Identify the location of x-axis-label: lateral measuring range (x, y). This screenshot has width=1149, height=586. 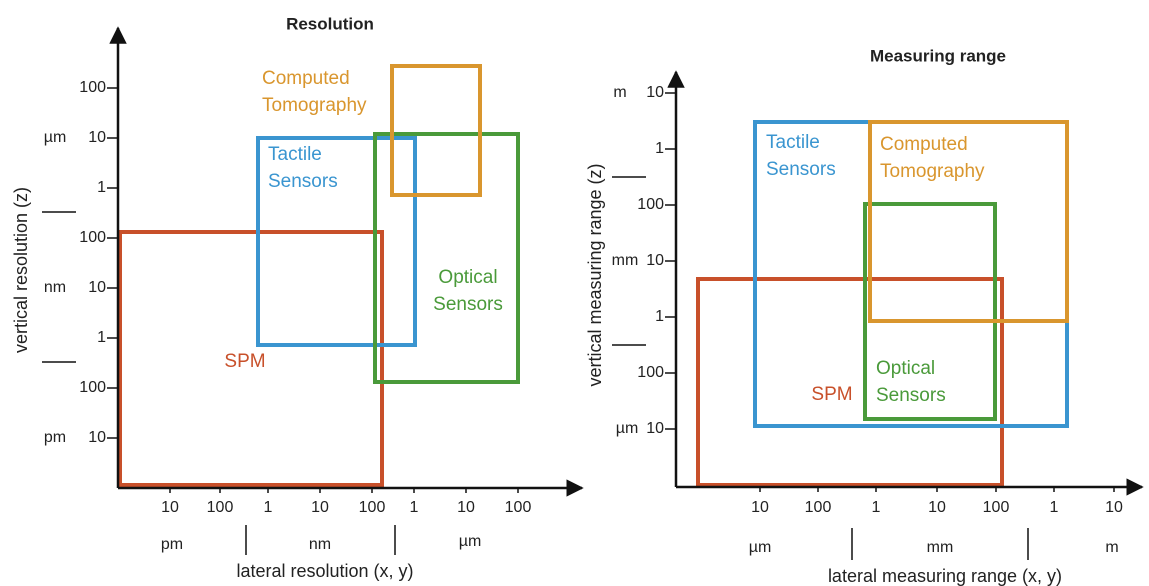
(945, 576).